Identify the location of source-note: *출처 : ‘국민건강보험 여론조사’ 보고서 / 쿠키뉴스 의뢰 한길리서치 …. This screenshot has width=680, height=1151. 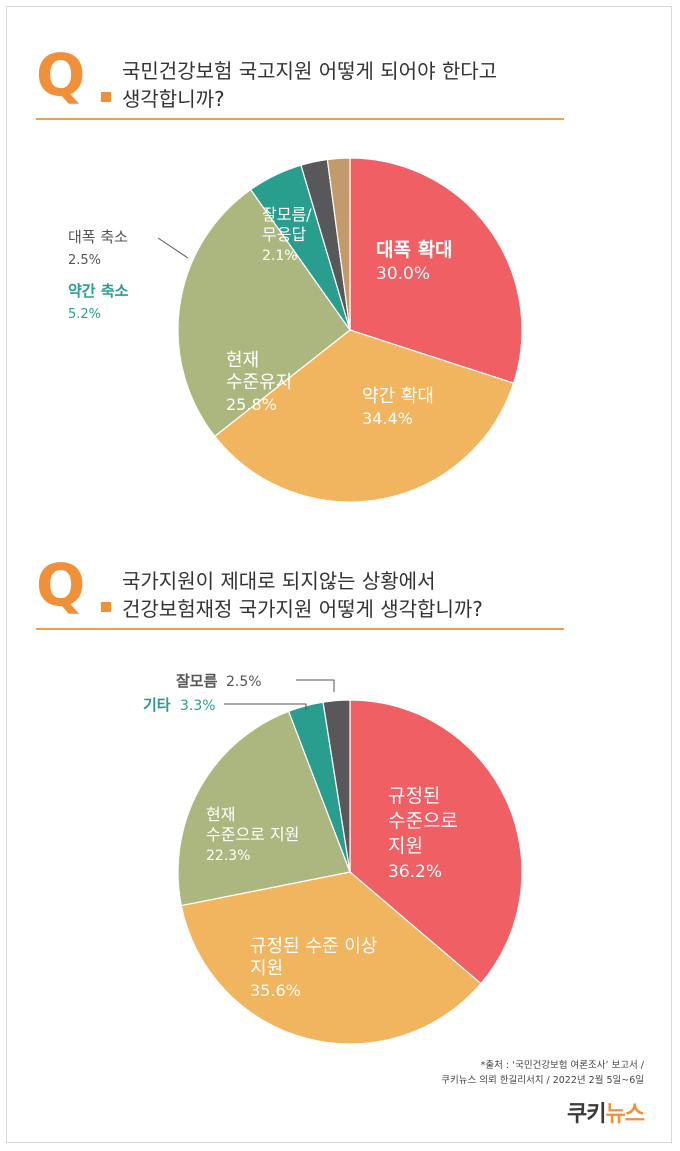
(542, 1073).